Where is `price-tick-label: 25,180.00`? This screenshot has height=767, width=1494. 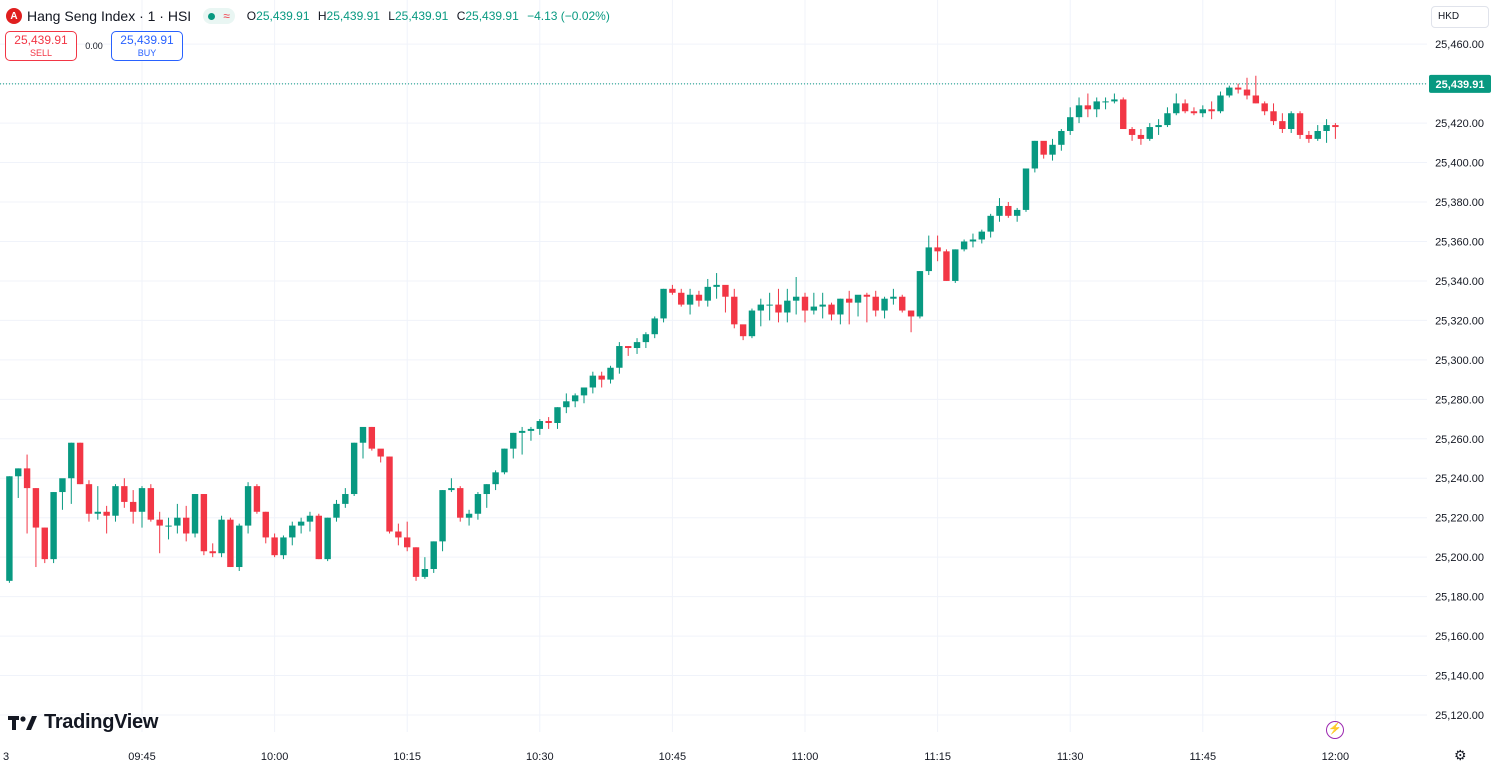 price-tick-label: 25,180.00 is located at coordinates (1459, 598).